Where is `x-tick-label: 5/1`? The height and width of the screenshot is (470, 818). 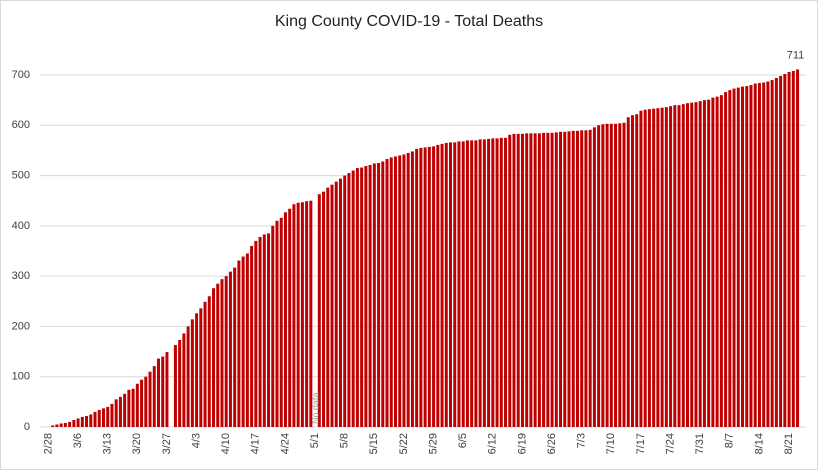 x-tick-label: 5/1 is located at coordinates (315, 440).